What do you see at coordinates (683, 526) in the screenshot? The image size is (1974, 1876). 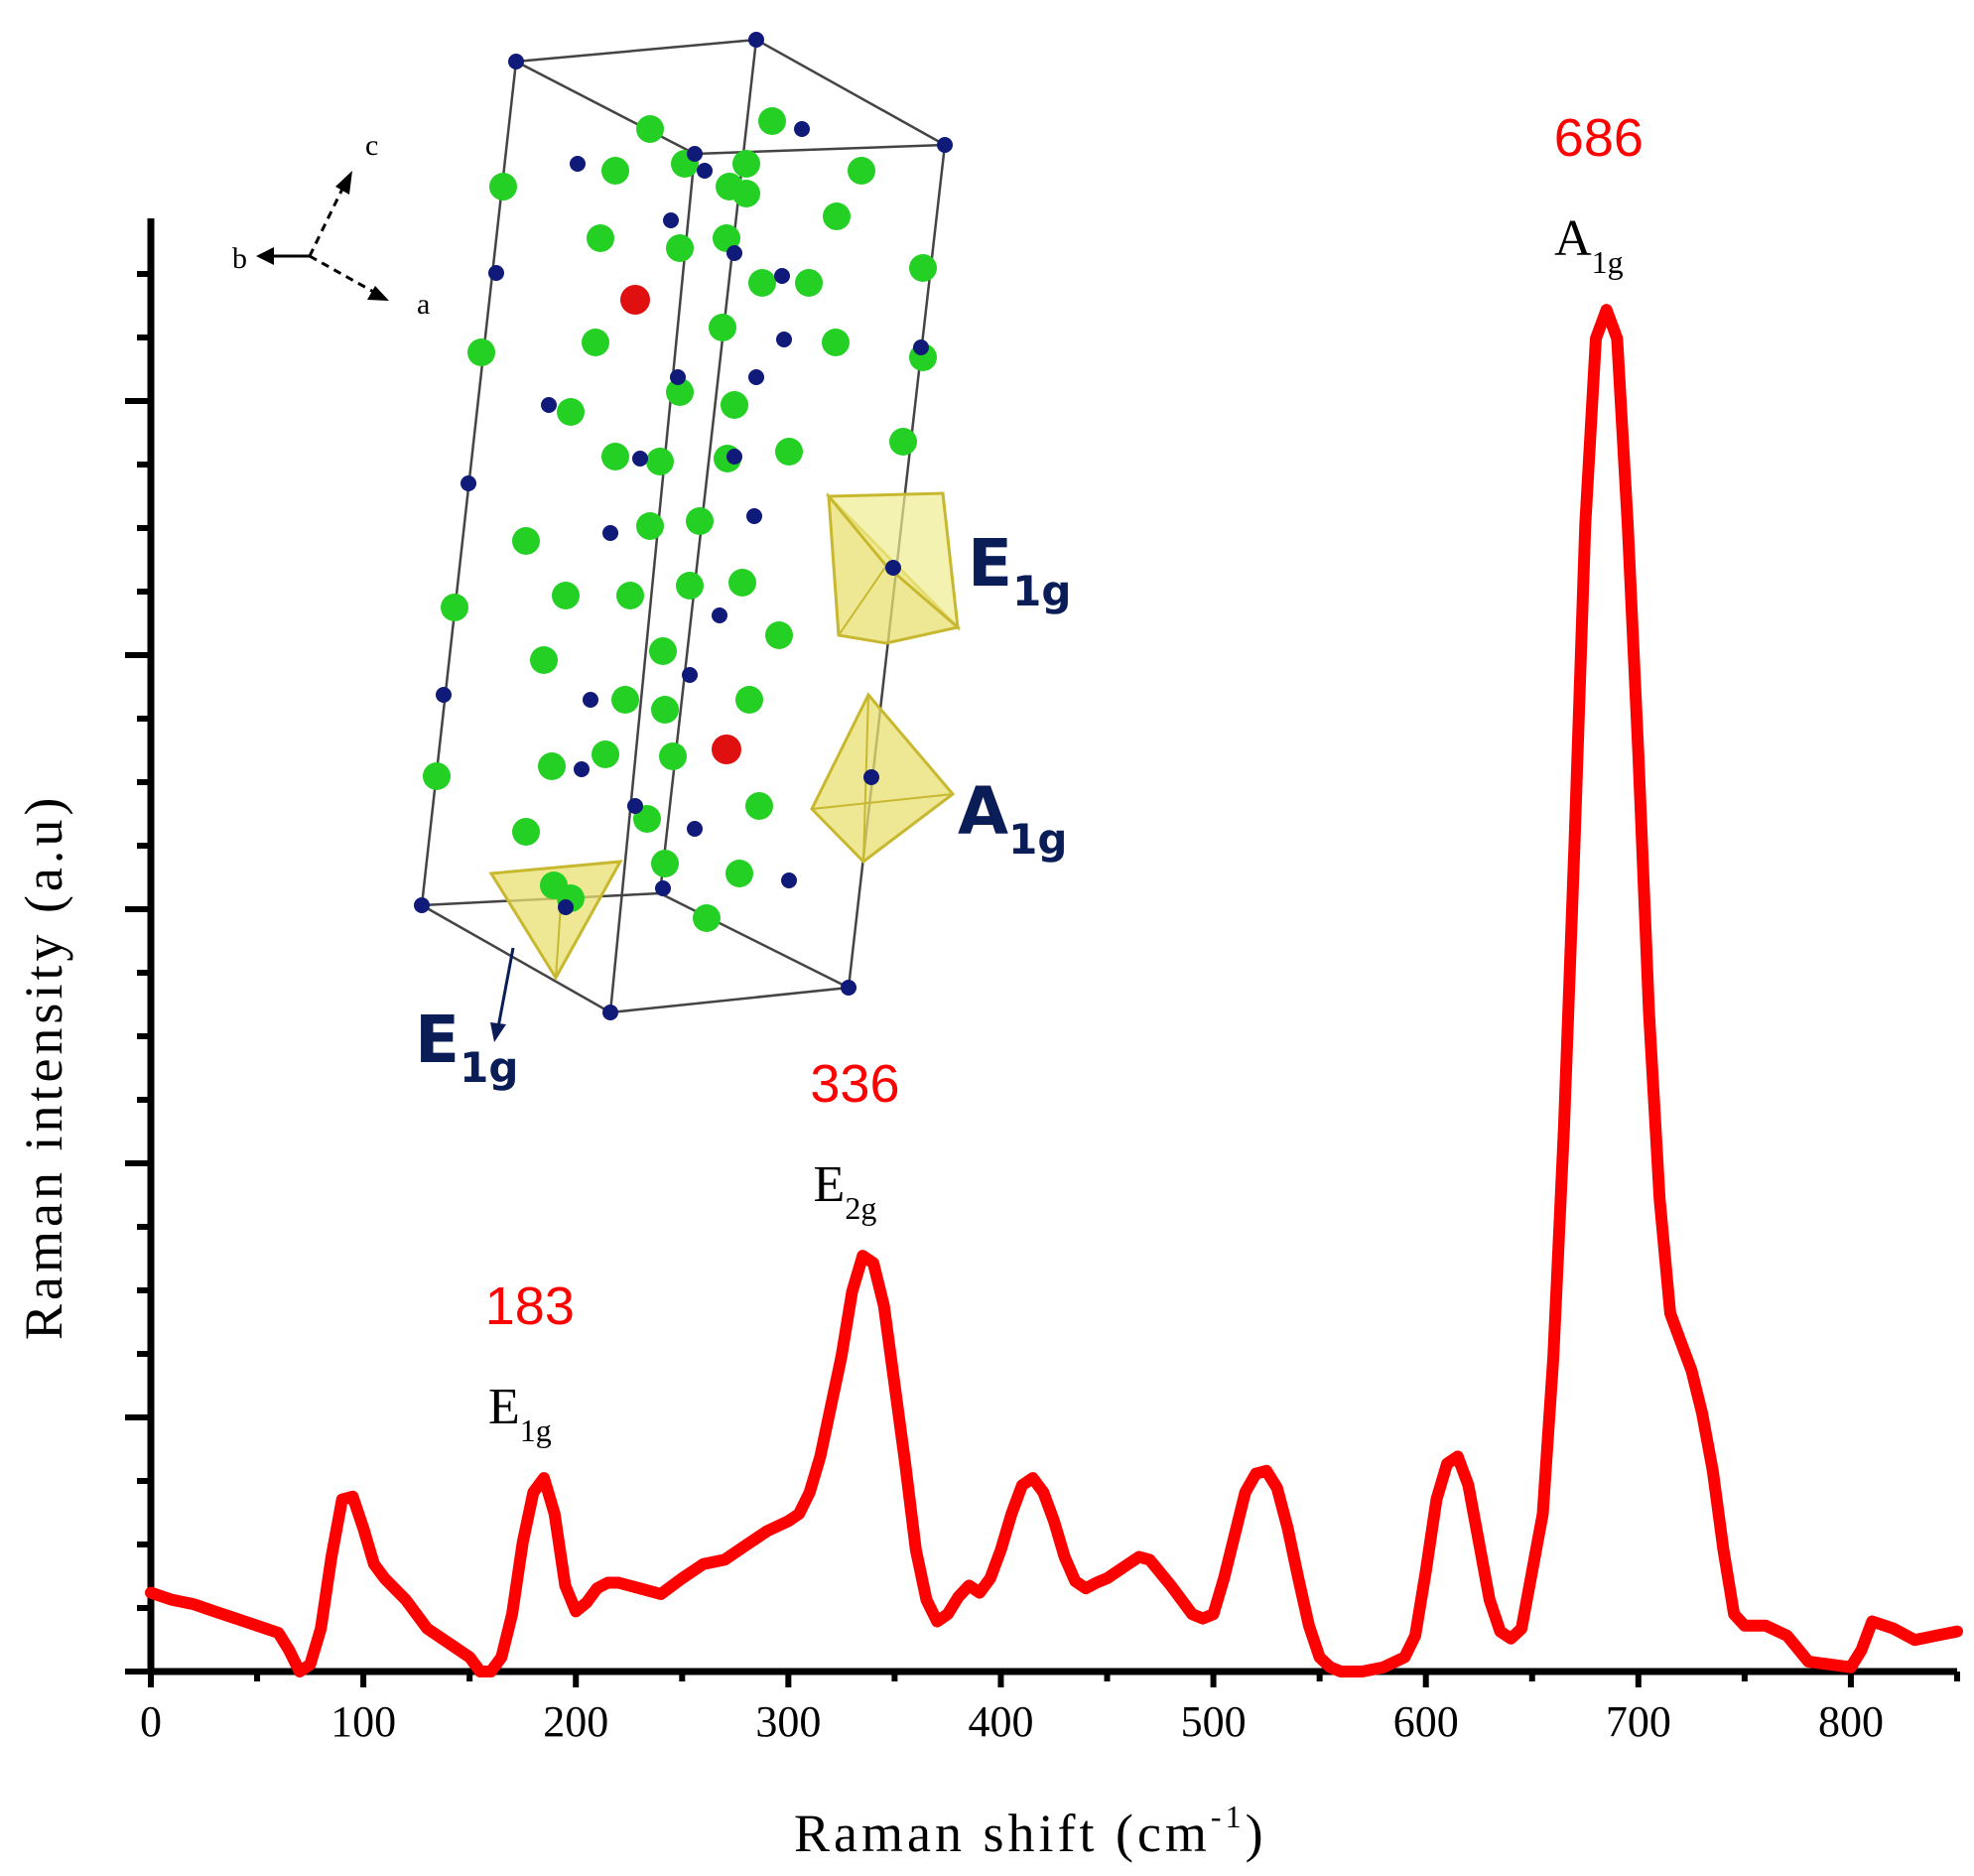 I see `atoms` at bounding box center [683, 526].